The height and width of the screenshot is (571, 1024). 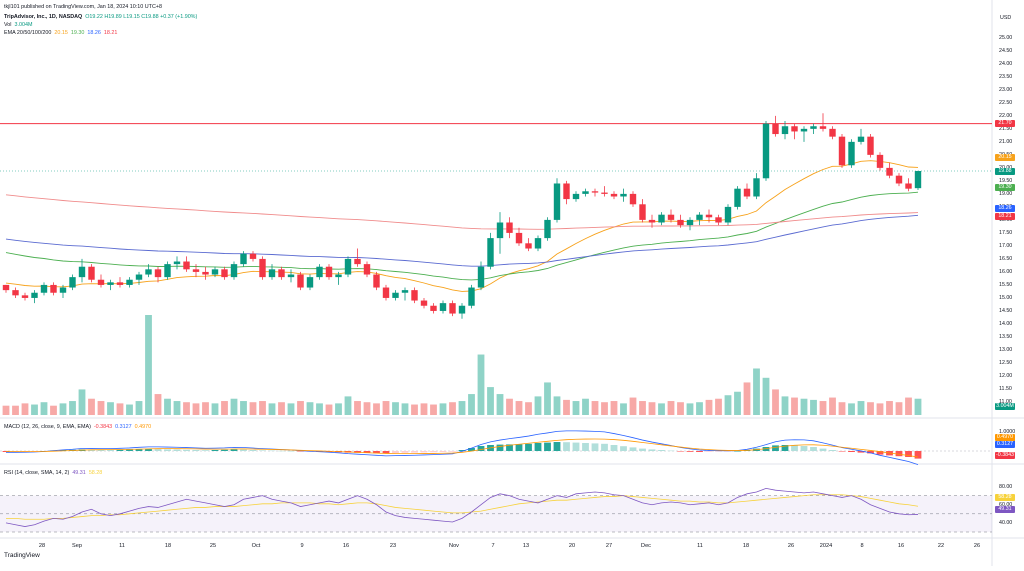 What do you see at coordinates (646, 546) in the screenshot?
I see `time-tick-label: Dec` at bounding box center [646, 546].